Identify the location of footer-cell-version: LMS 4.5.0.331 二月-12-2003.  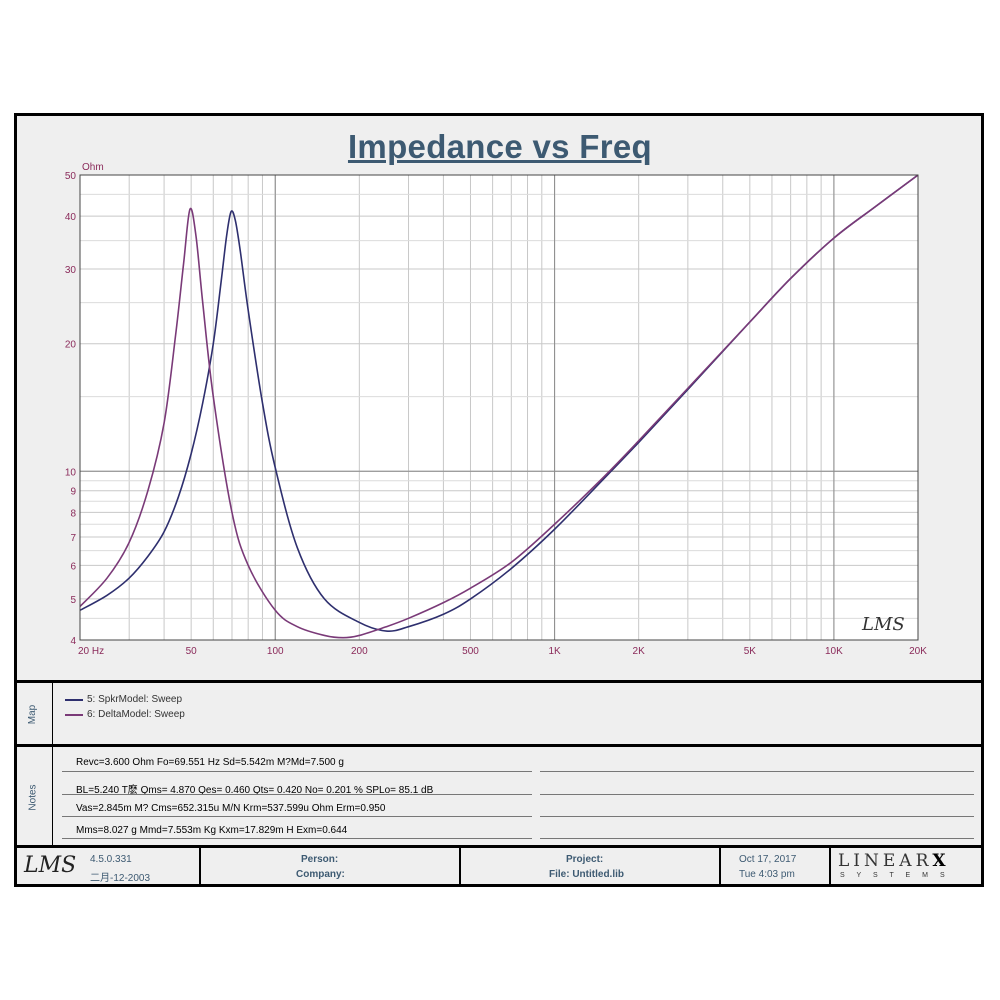
(107, 867).